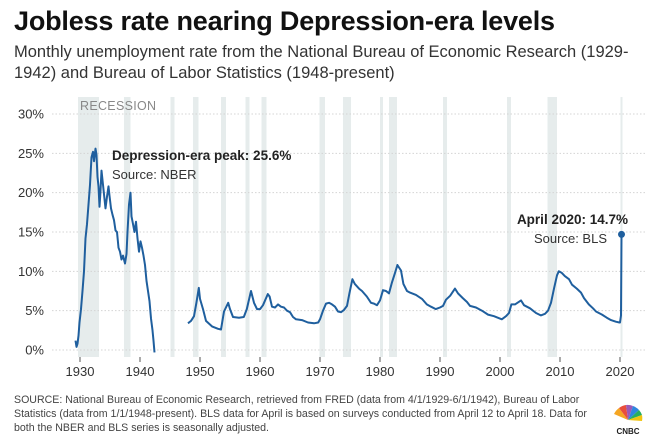 This screenshot has width=660, height=440. I want to click on annotation-point, so click(621, 234).